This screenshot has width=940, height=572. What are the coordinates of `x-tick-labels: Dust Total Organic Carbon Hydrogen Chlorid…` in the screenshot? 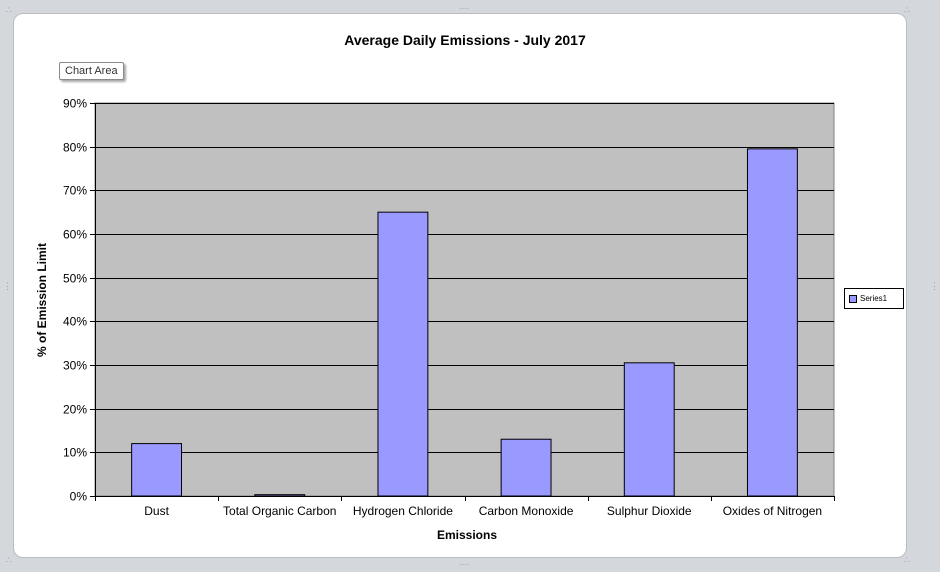 It's located at (483, 511).